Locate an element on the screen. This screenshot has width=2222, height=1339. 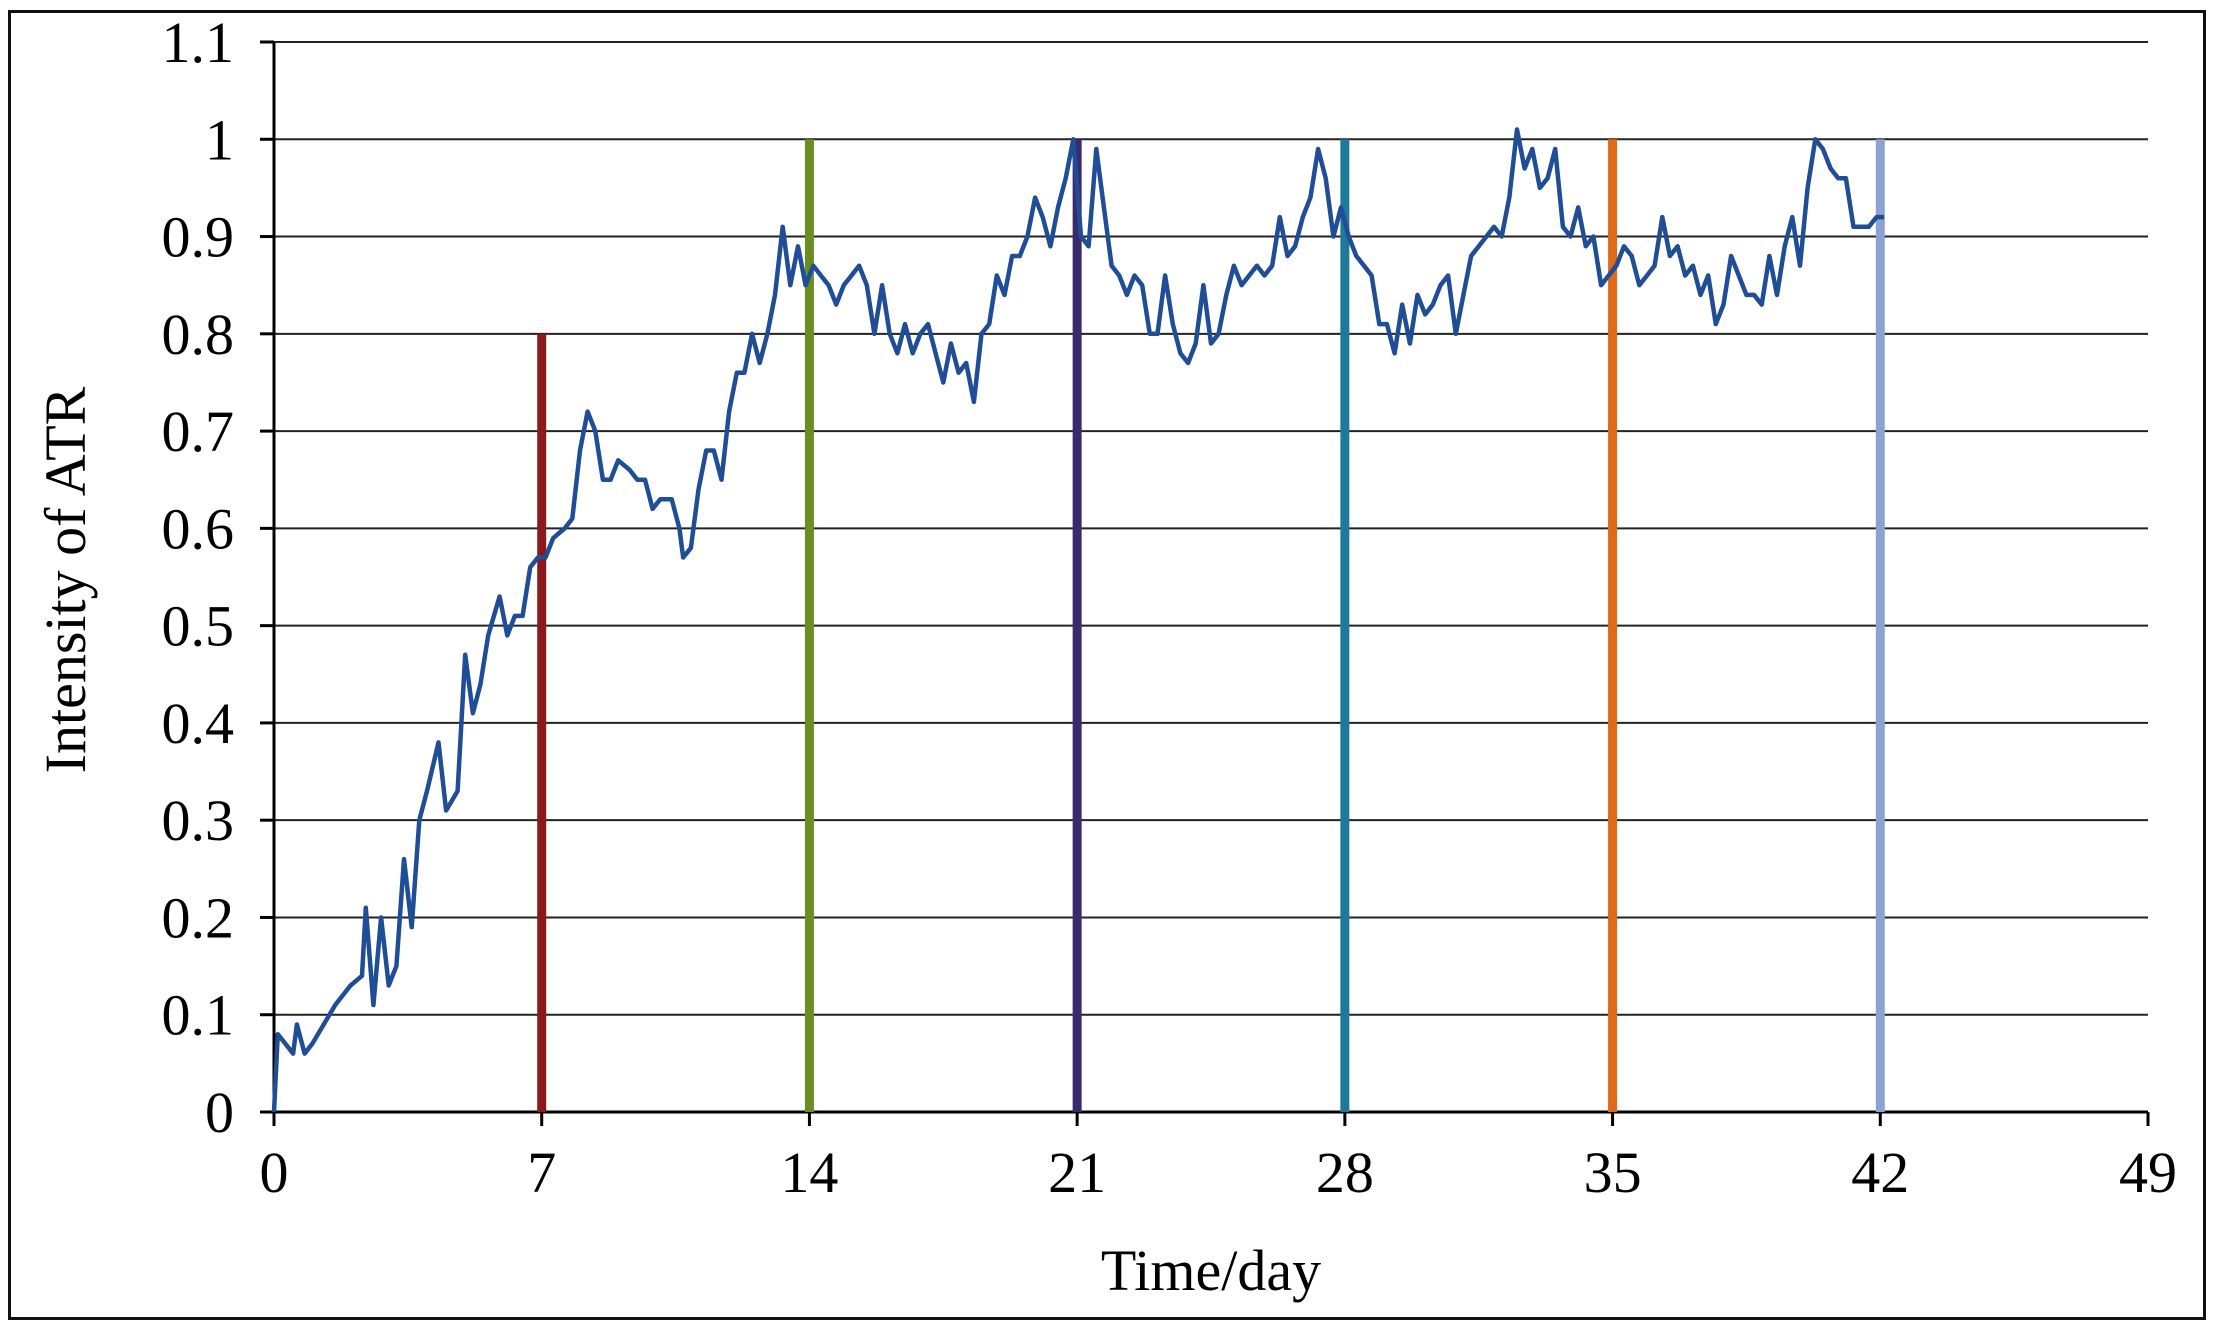
x-tick-label-7: 49 is located at coordinates (2148, 1172).